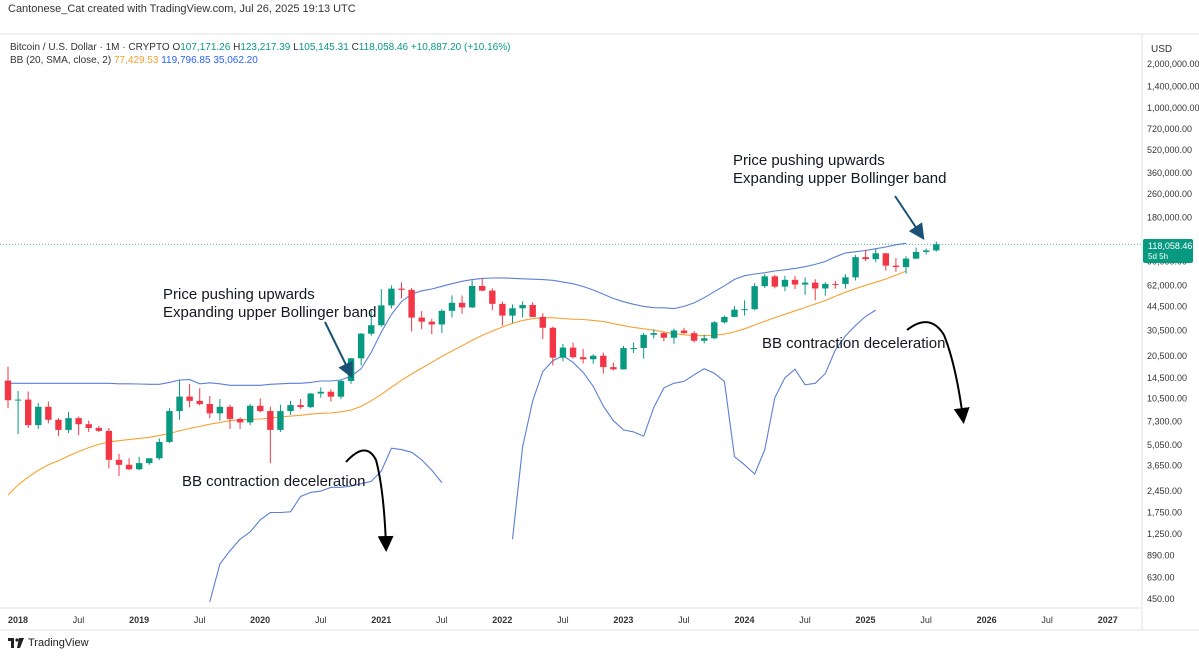 Image resolution: width=1199 pixels, height=657 pixels. I want to click on y-tick-label: 2,000,000.00, so click(1173, 64).